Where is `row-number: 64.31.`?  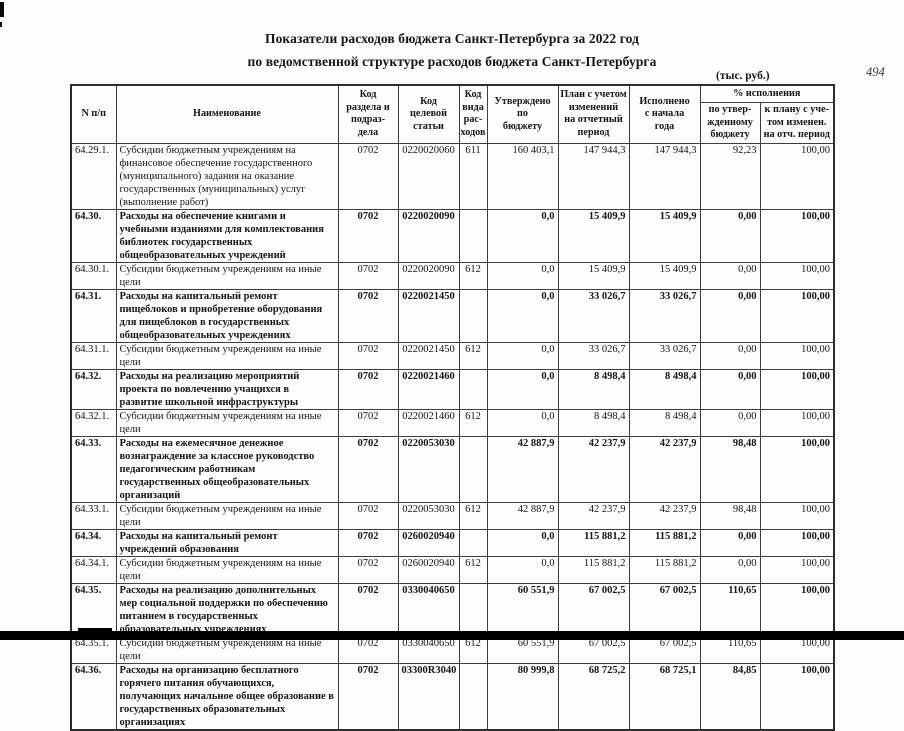
row-number: 64.31. is located at coordinates (93, 315).